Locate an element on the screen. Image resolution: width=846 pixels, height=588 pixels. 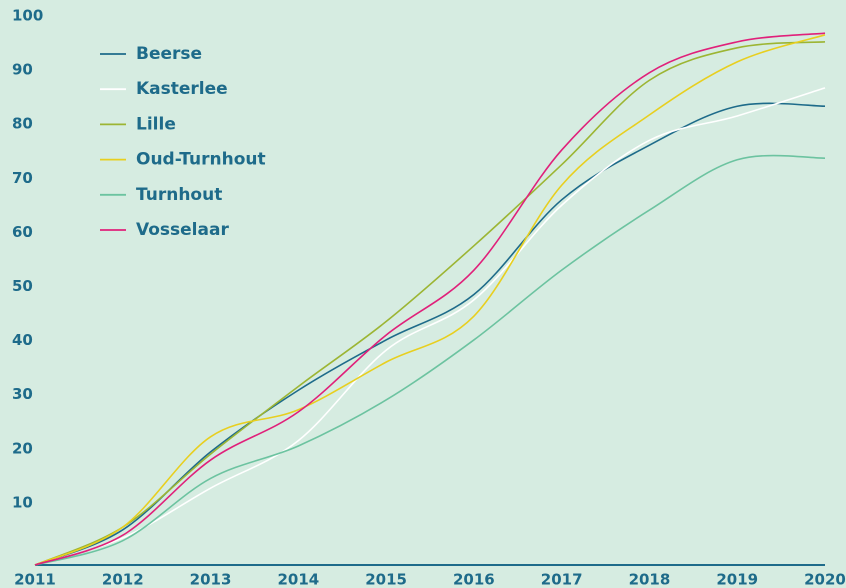
x-tick-label: 2018 is located at coordinates (650, 579).